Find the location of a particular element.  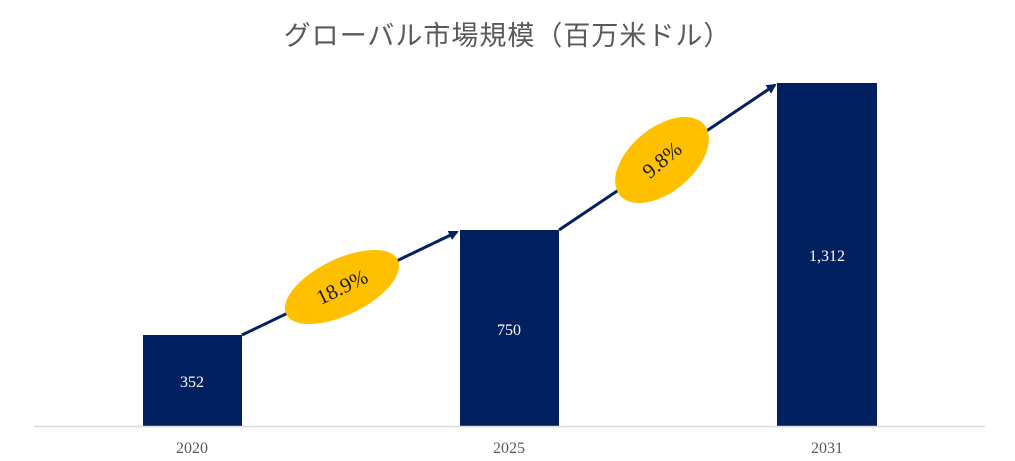

bar-2025 is located at coordinates (509, 328).